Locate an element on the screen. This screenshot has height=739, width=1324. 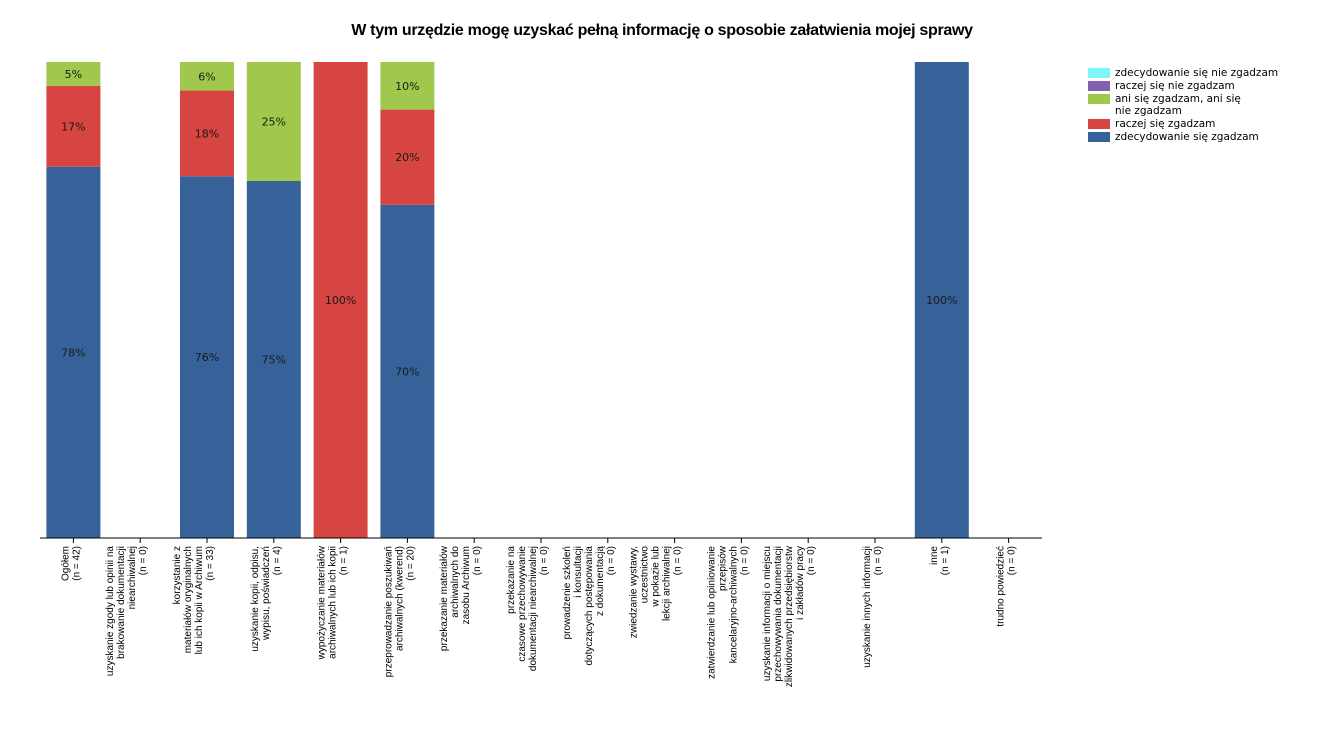
bar-data-label: 25% is located at coordinates (274, 122).